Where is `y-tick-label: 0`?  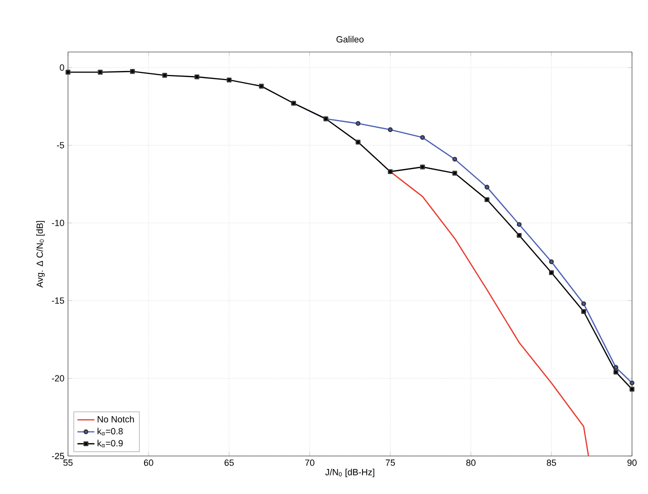 y-tick-label: 0 is located at coordinates (62, 67).